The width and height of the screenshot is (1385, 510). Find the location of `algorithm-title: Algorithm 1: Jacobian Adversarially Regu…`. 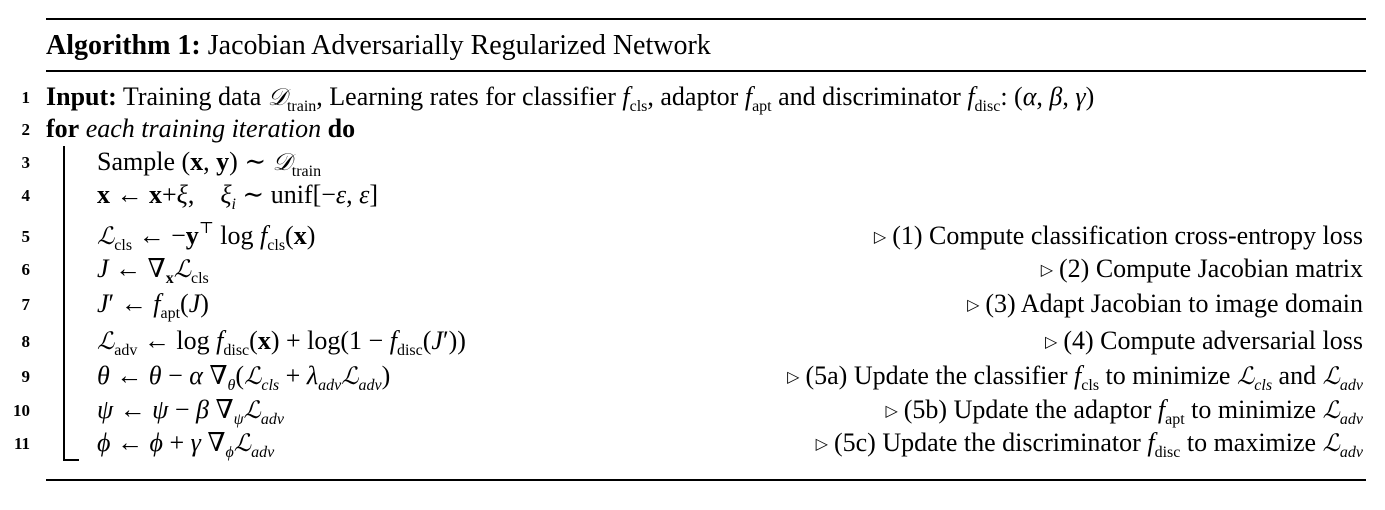

algorithm-title: Algorithm 1: Jacobian Adversarially Regu… is located at coordinates (378, 46).